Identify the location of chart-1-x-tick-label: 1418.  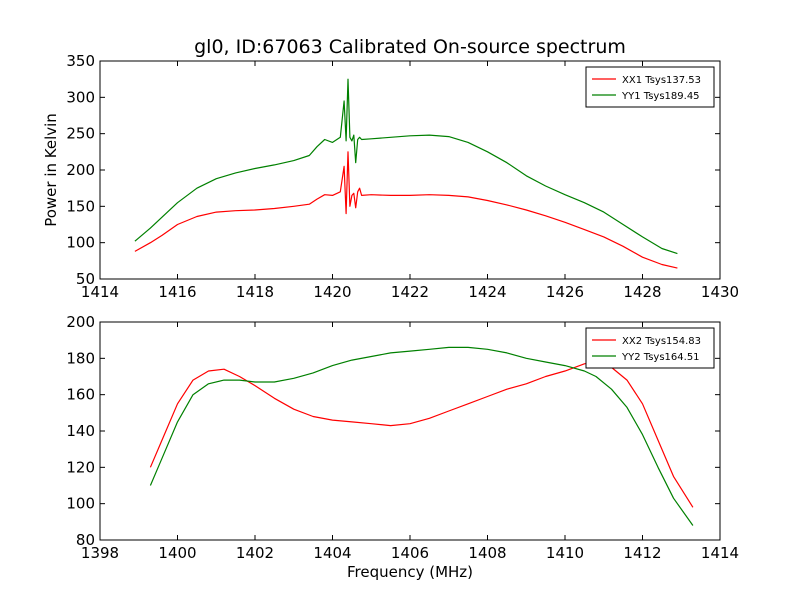
(255, 292).